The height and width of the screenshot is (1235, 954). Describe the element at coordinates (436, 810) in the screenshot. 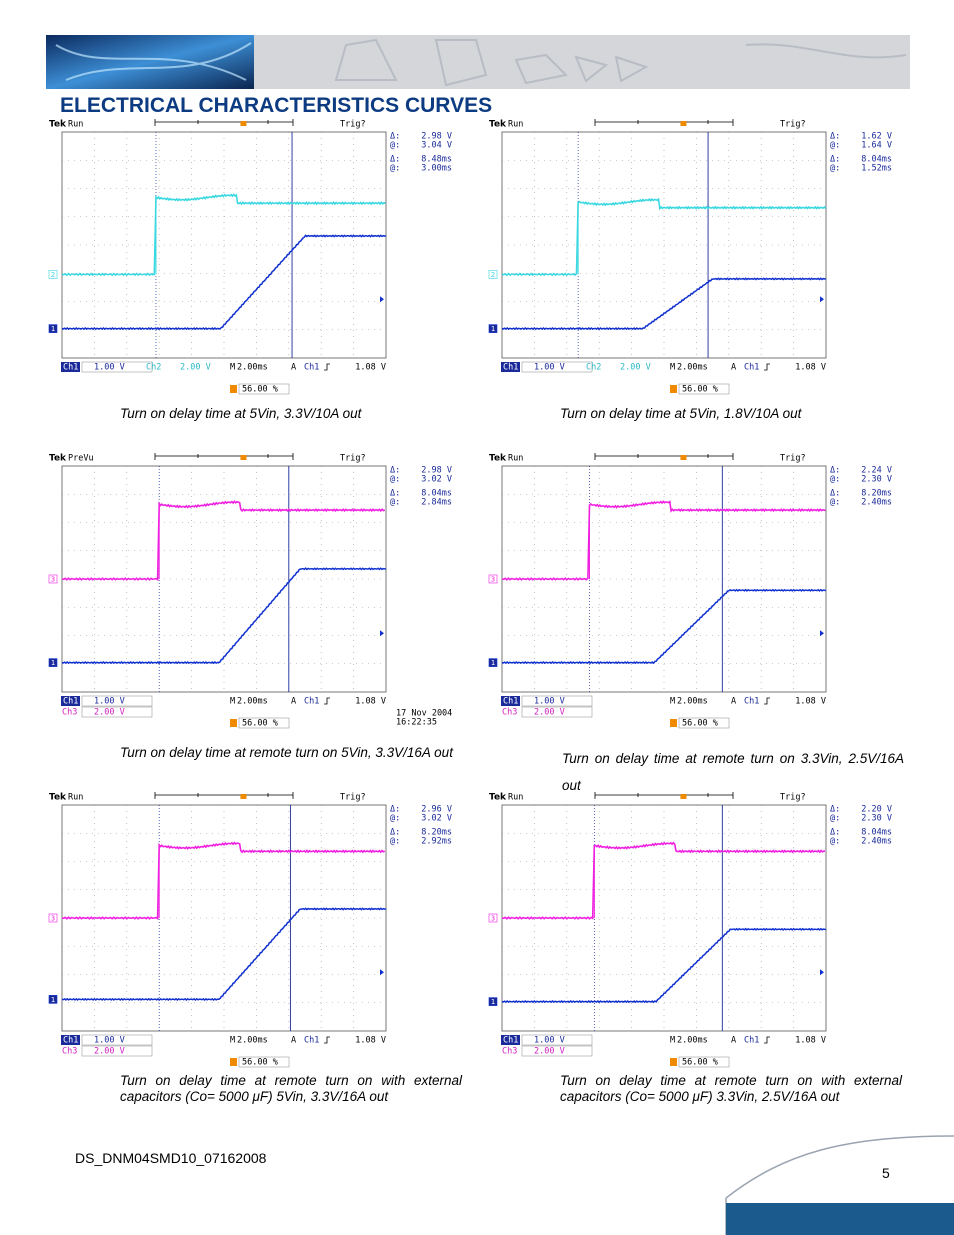

I see `readout-value: 2.96 V` at that location.